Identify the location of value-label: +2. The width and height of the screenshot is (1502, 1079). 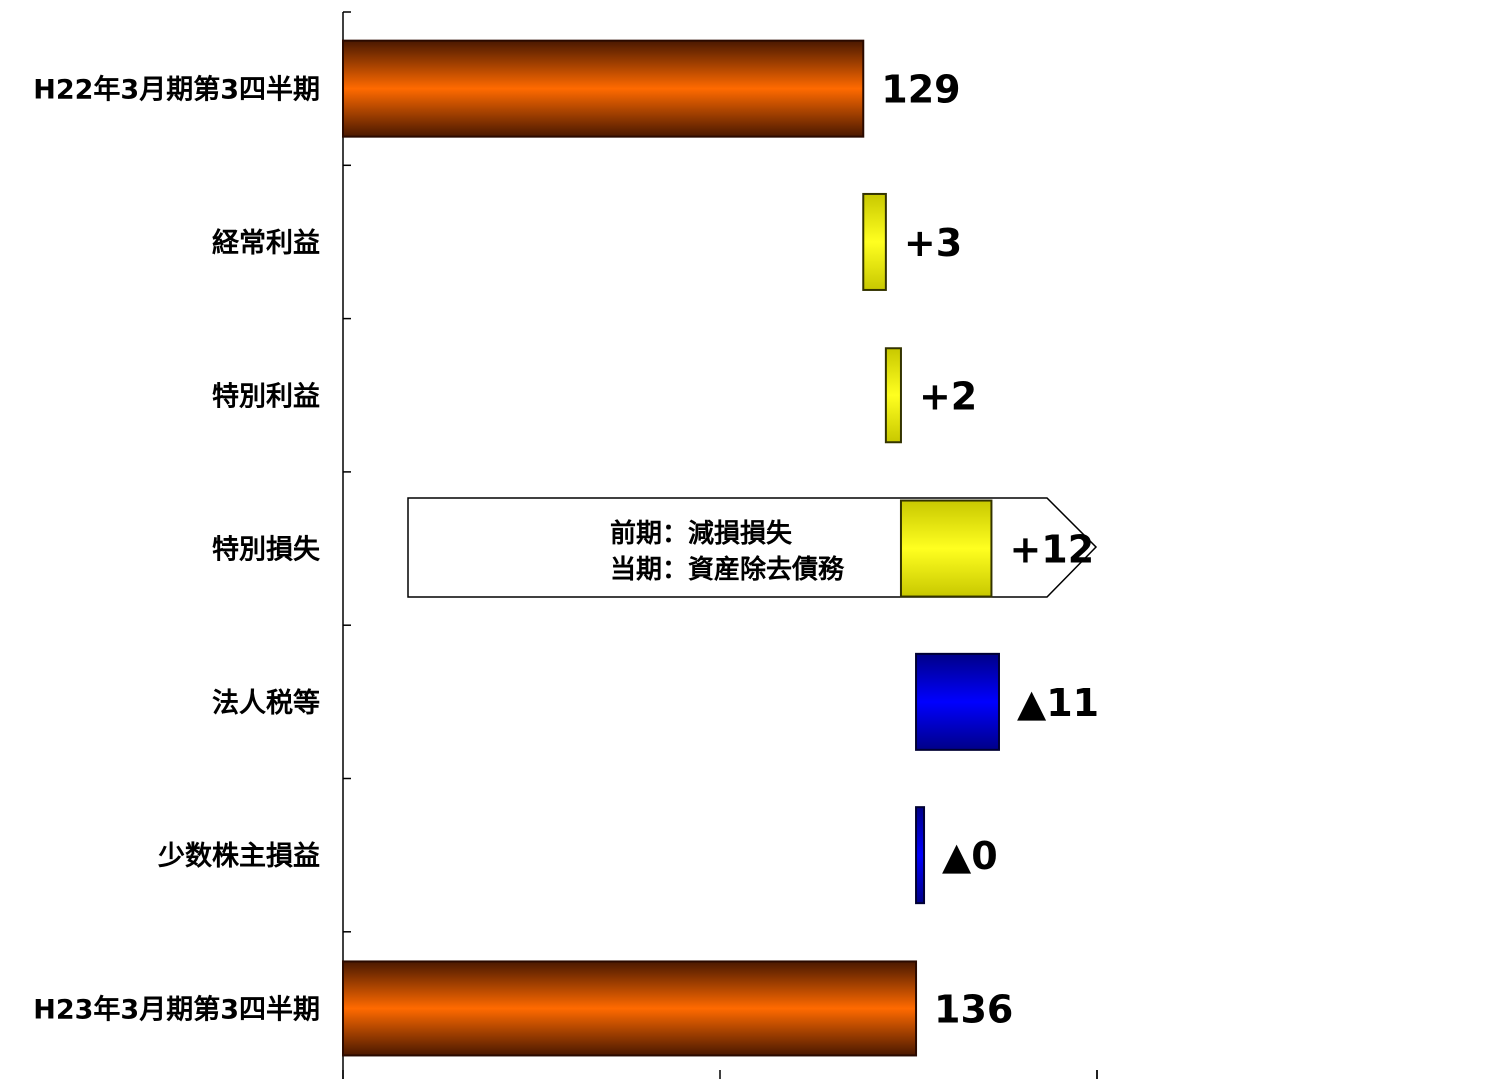
(948, 396).